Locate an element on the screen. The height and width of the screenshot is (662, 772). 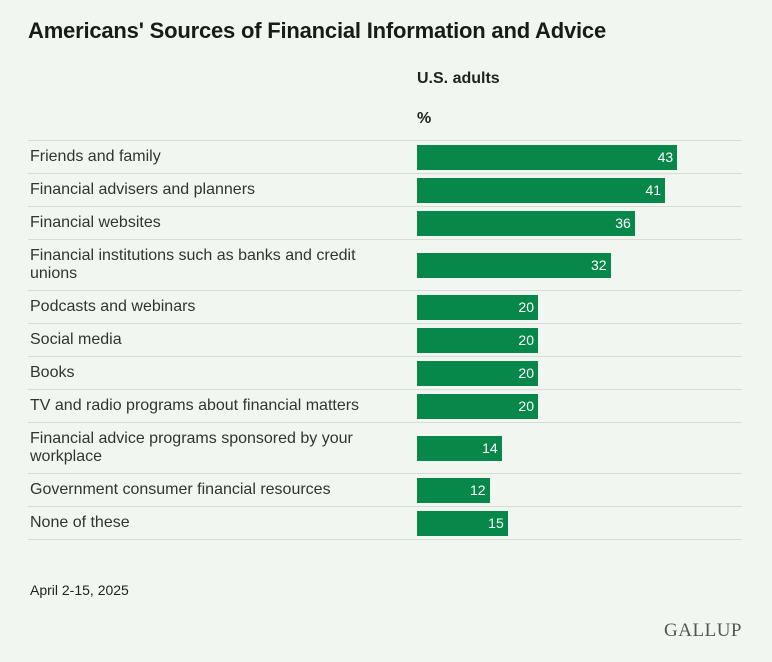
bar-row: None of these 15 is located at coordinates (385, 522).